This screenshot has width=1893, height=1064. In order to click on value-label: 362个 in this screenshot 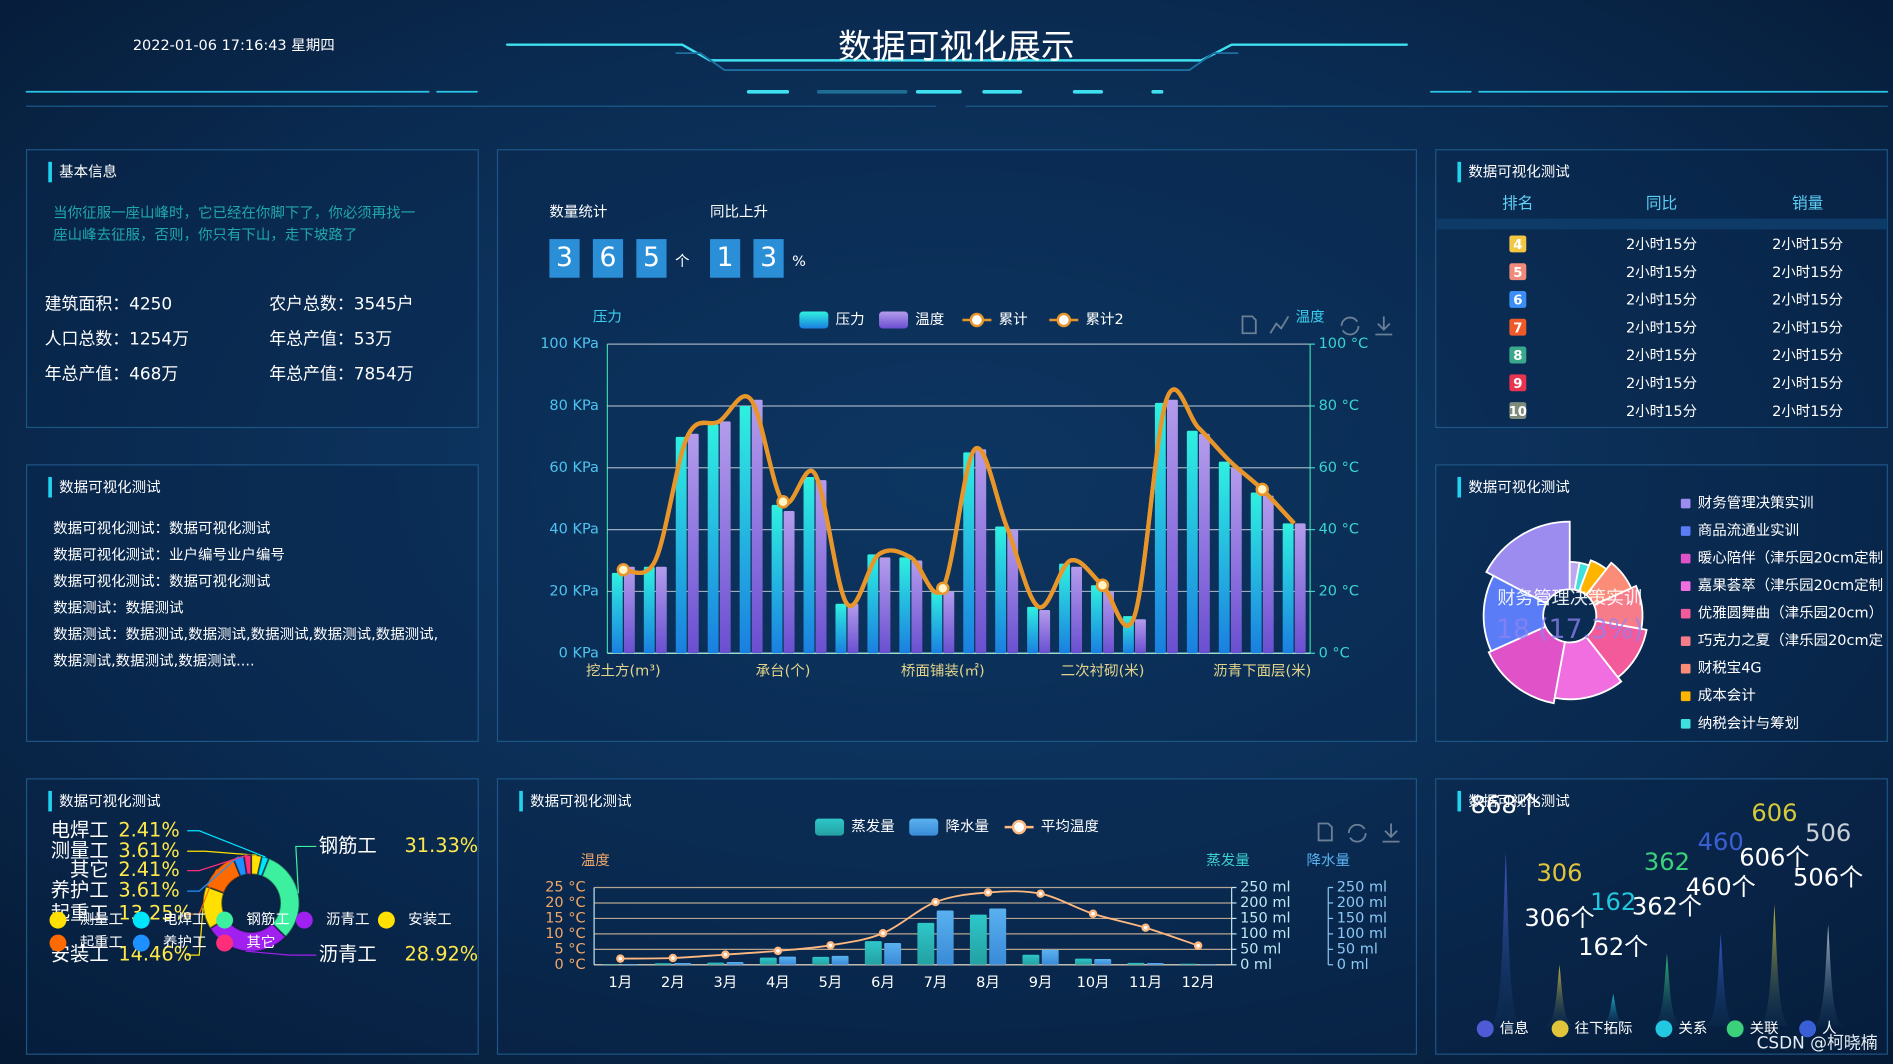, I will do `click(1667, 907)`.